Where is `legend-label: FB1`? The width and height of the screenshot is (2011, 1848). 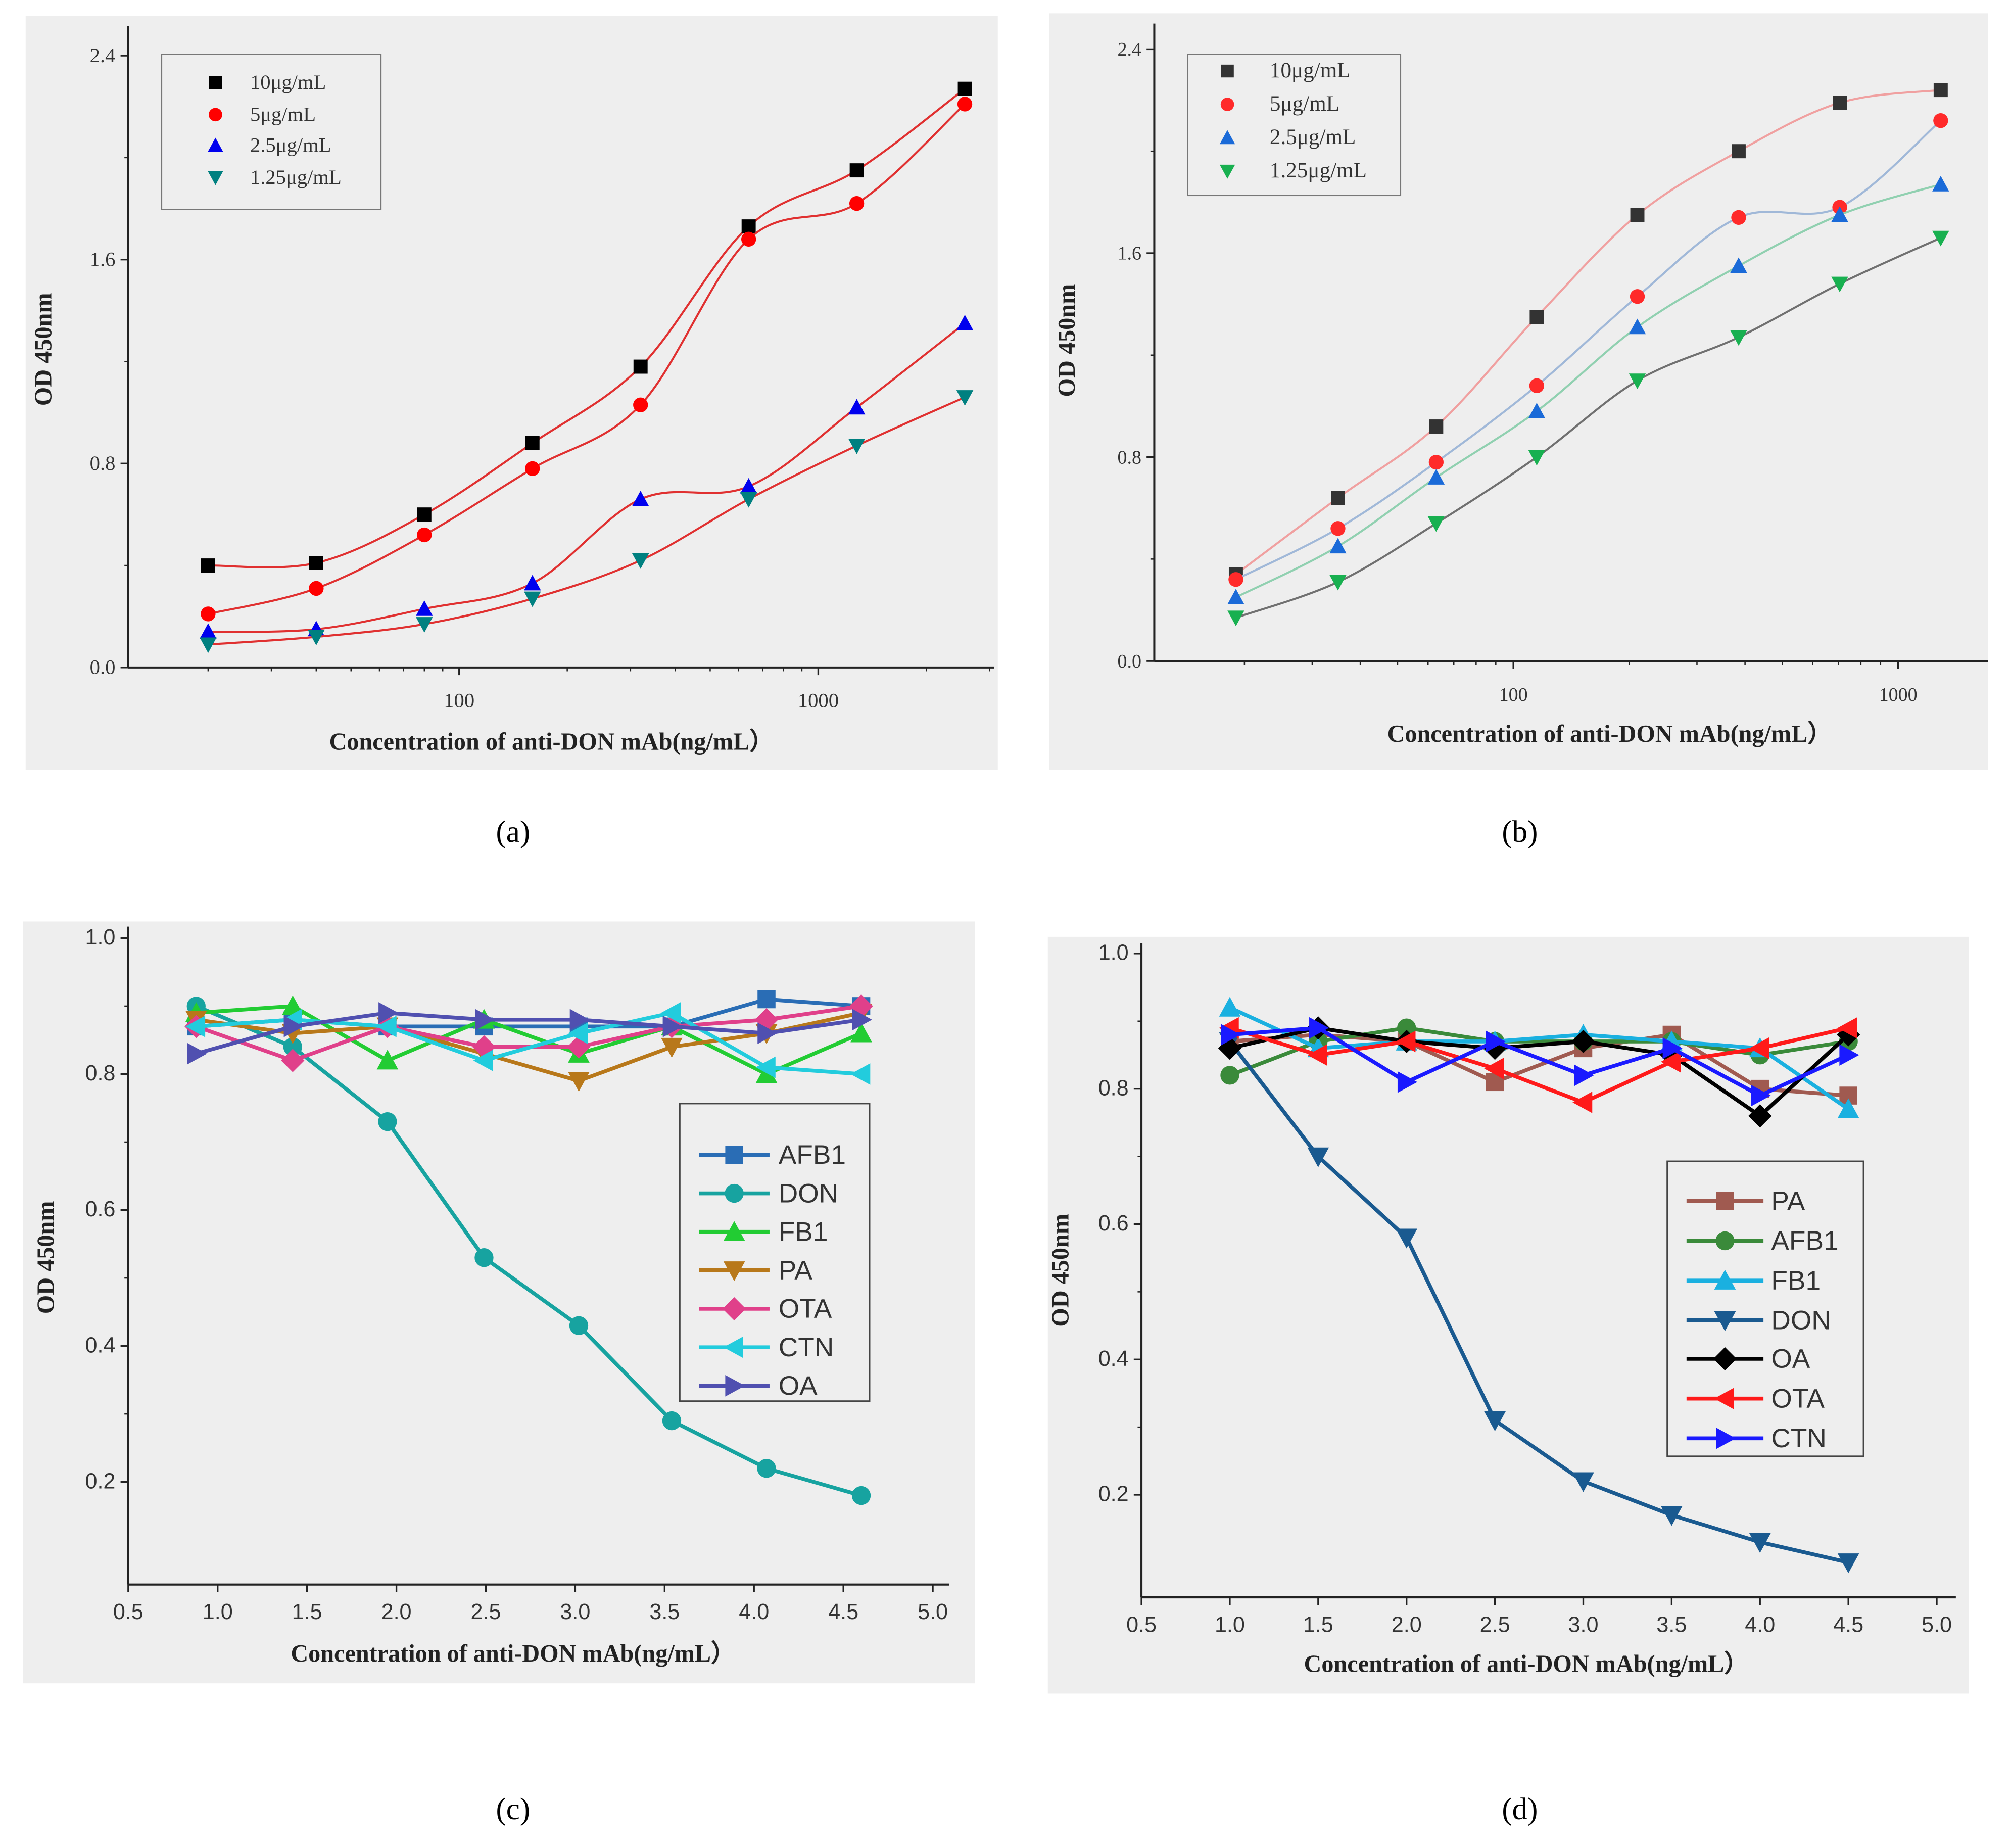 legend-label: FB1 is located at coordinates (803, 1232).